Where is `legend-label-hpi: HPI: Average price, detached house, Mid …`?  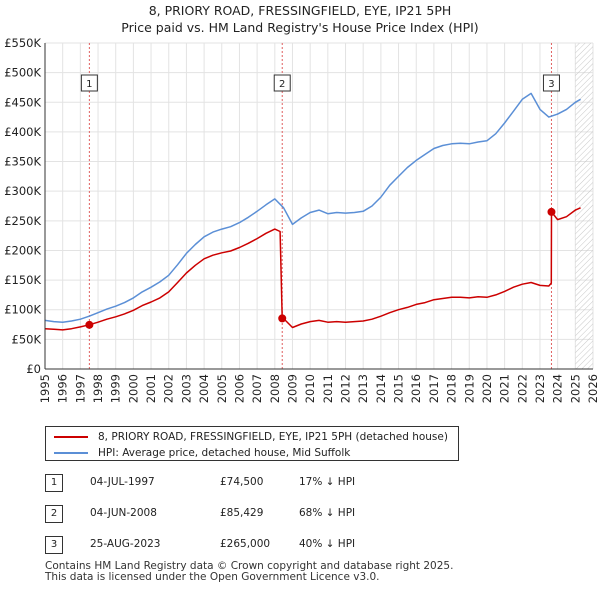
legend-label-hpi: HPI: Average price, detached house, Mid … is located at coordinates (224, 453).